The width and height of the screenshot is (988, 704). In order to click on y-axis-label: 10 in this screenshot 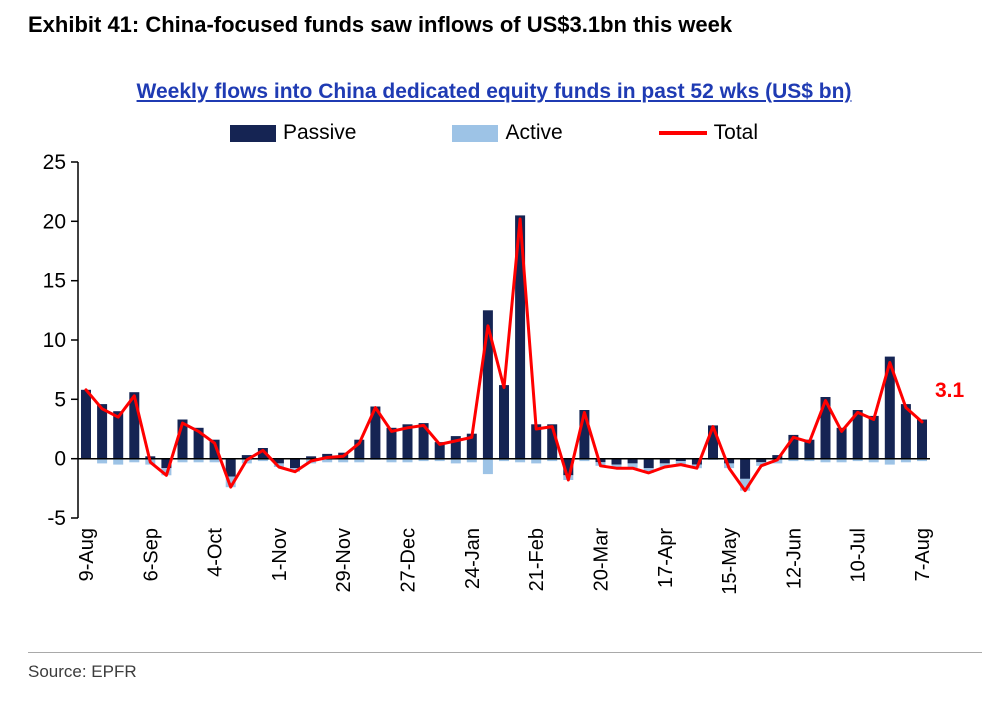, I will do `click(54, 340)`.